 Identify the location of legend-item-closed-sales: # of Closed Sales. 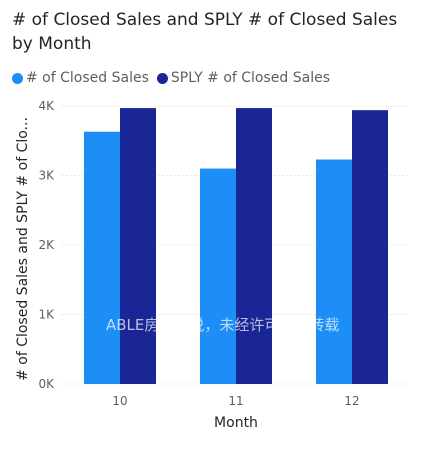
(80, 78).